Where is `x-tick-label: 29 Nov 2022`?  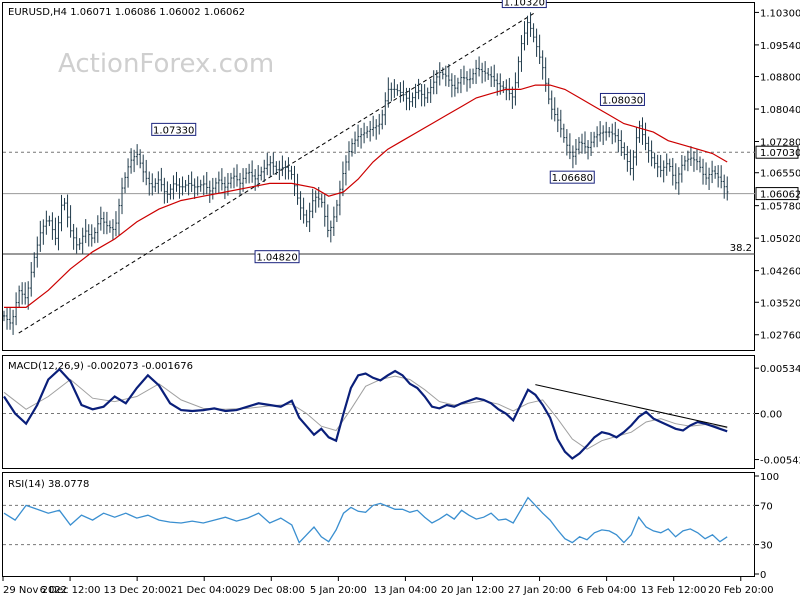
x-tick-label: 29 Nov 2022 is located at coordinates (35, 590).